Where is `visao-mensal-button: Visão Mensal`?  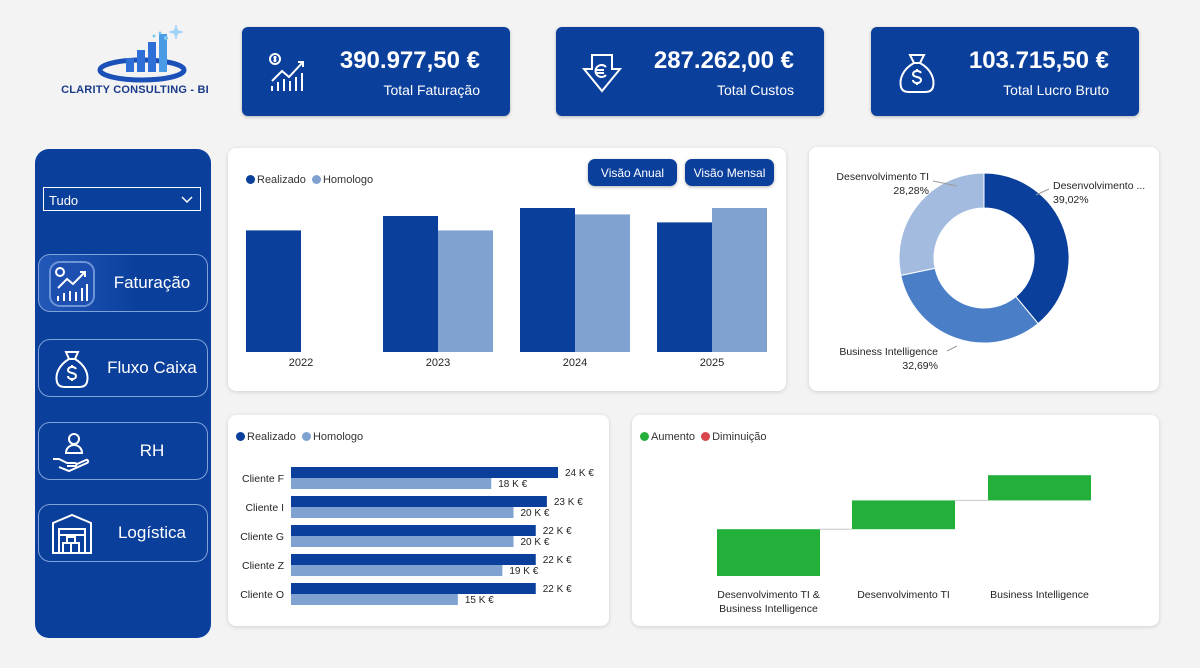 visao-mensal-button: Visão Mensal is located at coordinates (729, 172).